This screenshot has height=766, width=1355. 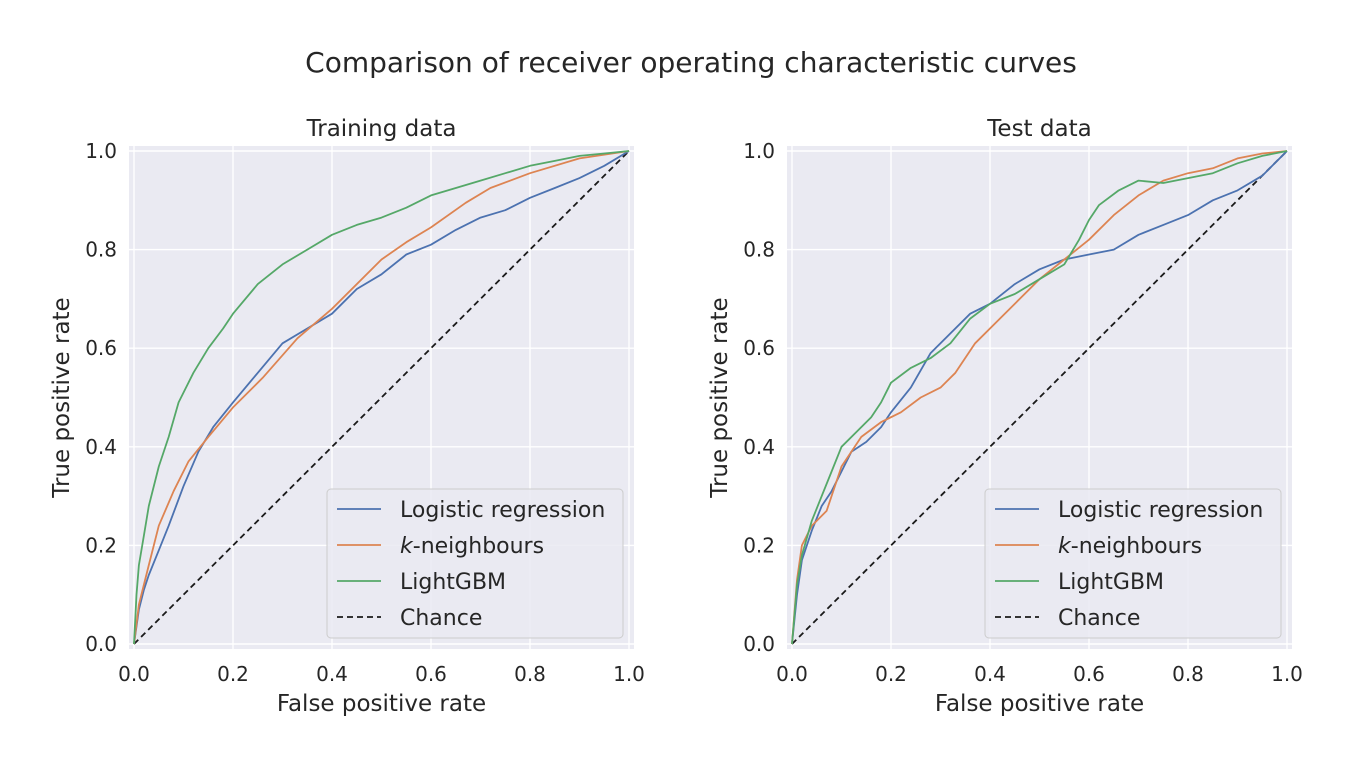 I want to click on test-legend-box, so click(x=1133, y=563).